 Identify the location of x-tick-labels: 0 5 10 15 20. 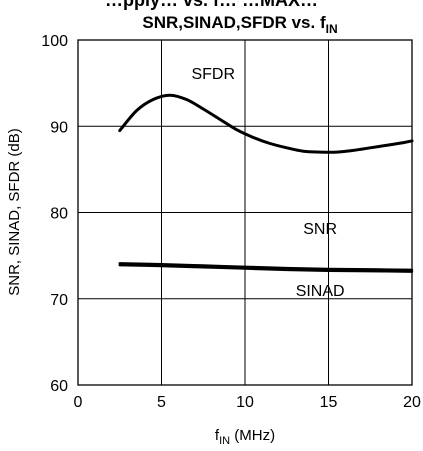
(247, 402).